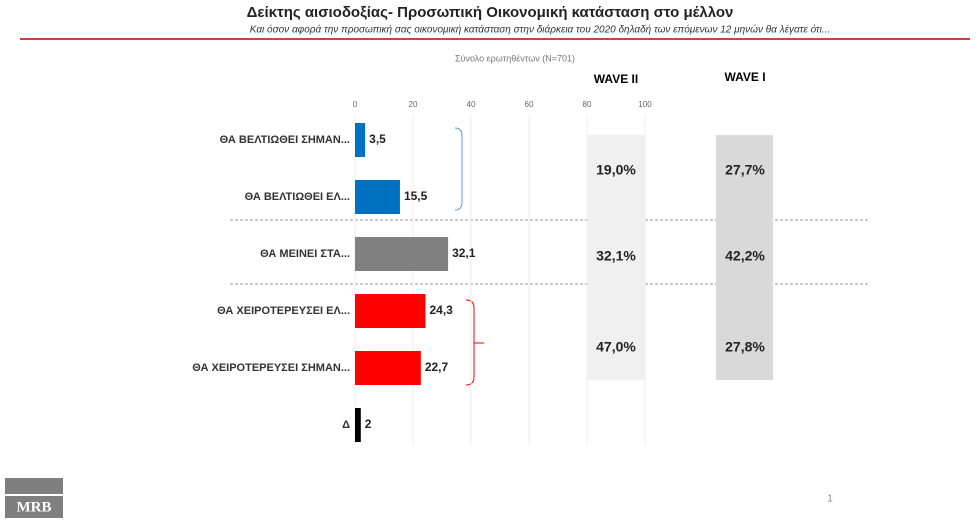  What do you see at coordinates (413, 104) in the screenshot?
I see `x-tick-label: 20` at bounding box center [413, 104].